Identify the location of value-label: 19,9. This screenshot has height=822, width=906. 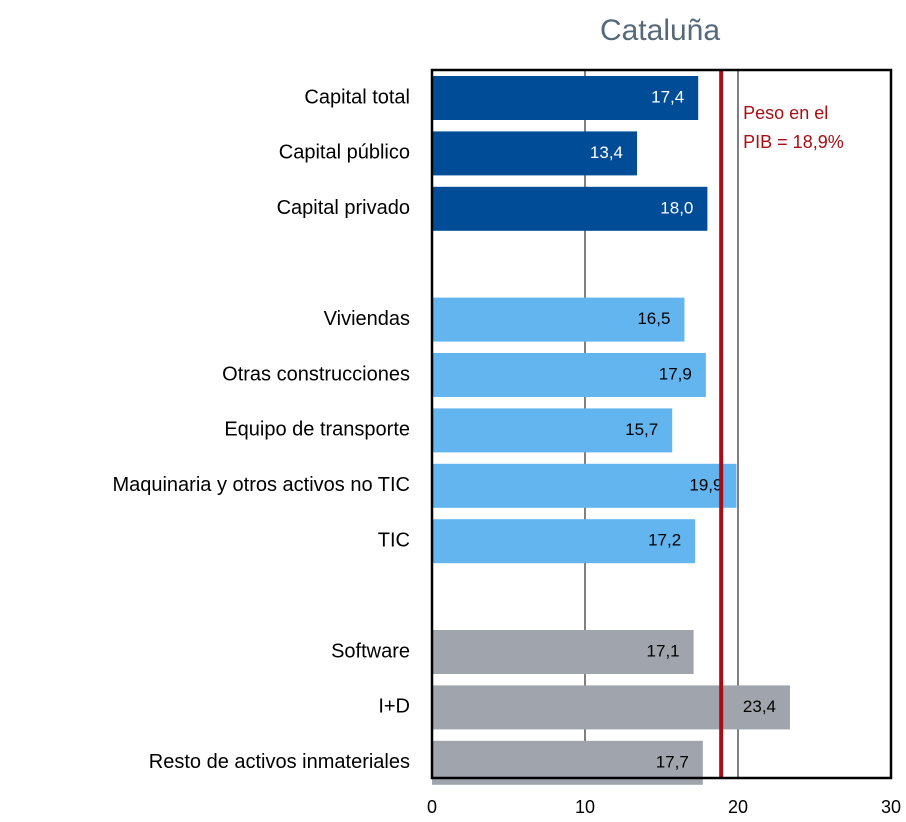
(705, 484).